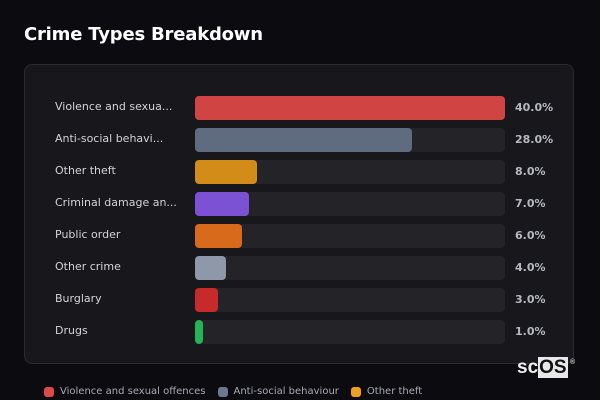 The height and width of the screenshot is (400, 600). What do you see at coordinates (286, 391) in the screenshot?
I see `legend-label: Anti-social behaviour` at bounding box center [286, 391].